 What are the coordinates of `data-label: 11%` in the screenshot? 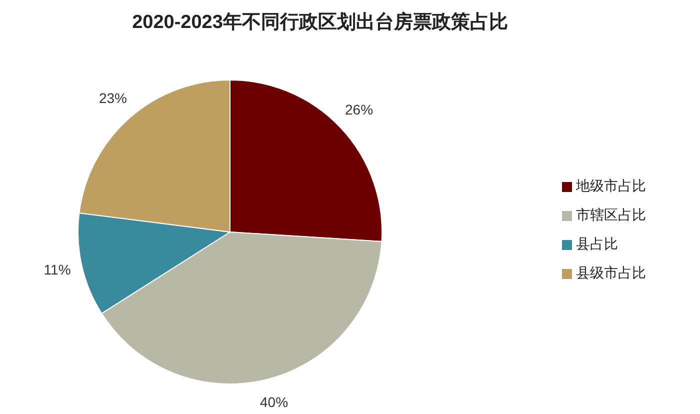 It's located at (57, 269).